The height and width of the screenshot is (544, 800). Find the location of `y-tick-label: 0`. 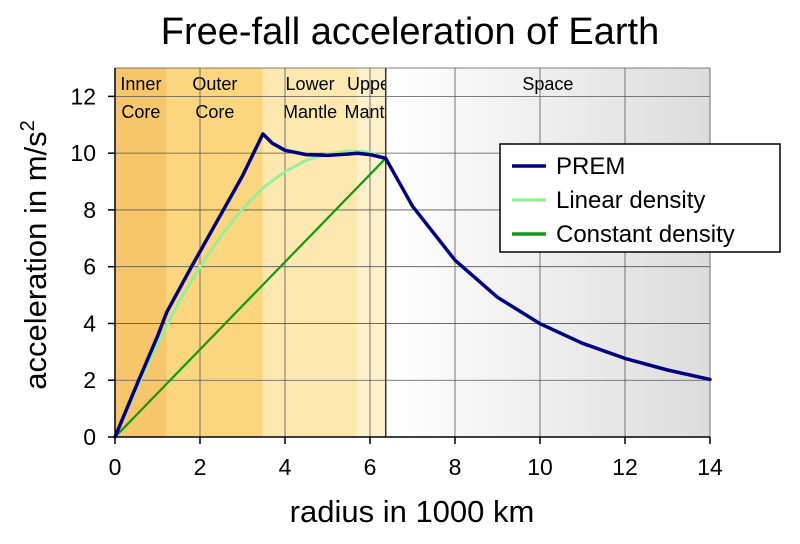

y-tick-label: 0 is located at coordinates (89, 437).